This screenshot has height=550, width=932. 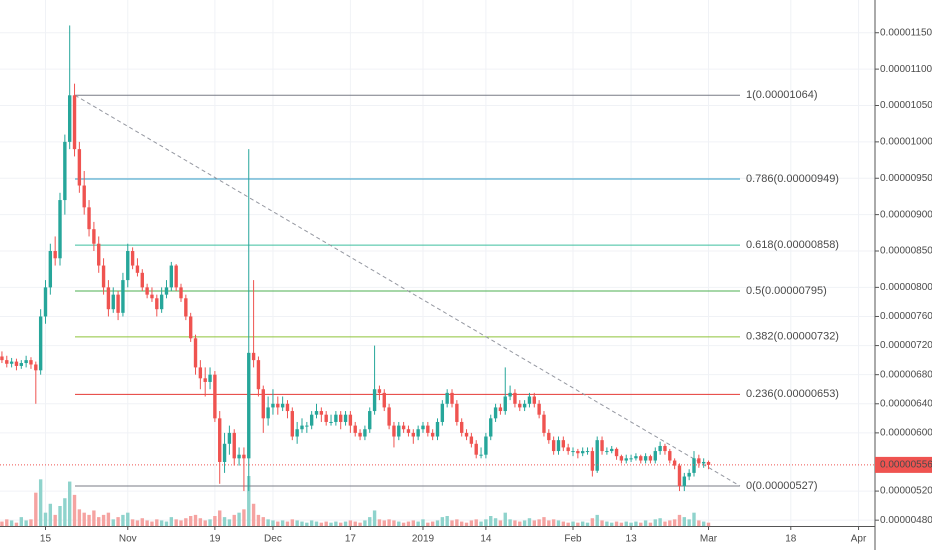 I want to click on fib-label: 0.236(0.00000653), so click(x=792, y=394).